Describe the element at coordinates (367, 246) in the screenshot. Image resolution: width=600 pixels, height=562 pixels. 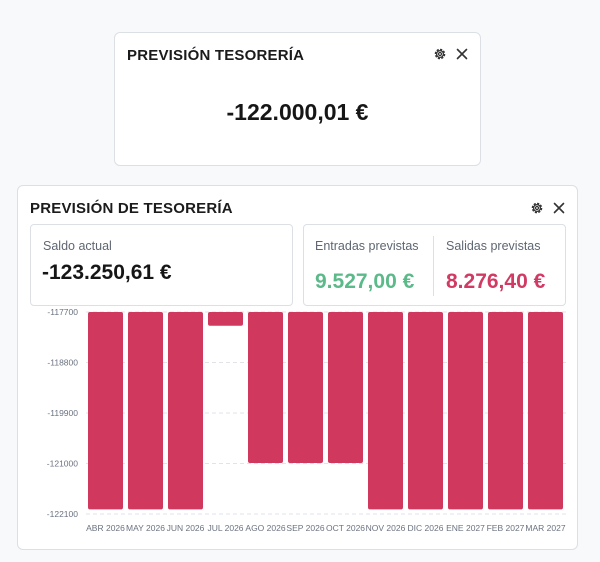
I see `entradas-label: Entradas previstas` at that location.